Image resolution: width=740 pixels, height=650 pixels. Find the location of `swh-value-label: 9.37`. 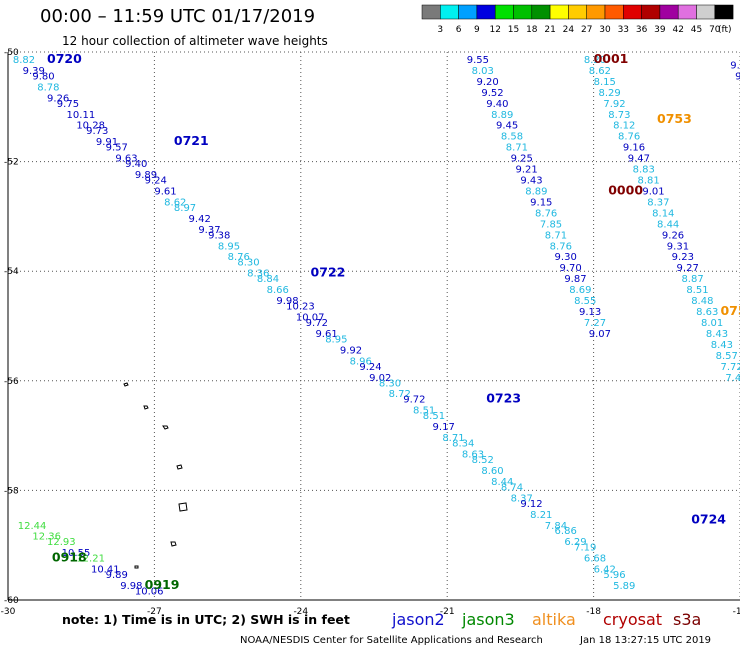

swh-value-label: 9.37 is located at coordinates (209, 230).